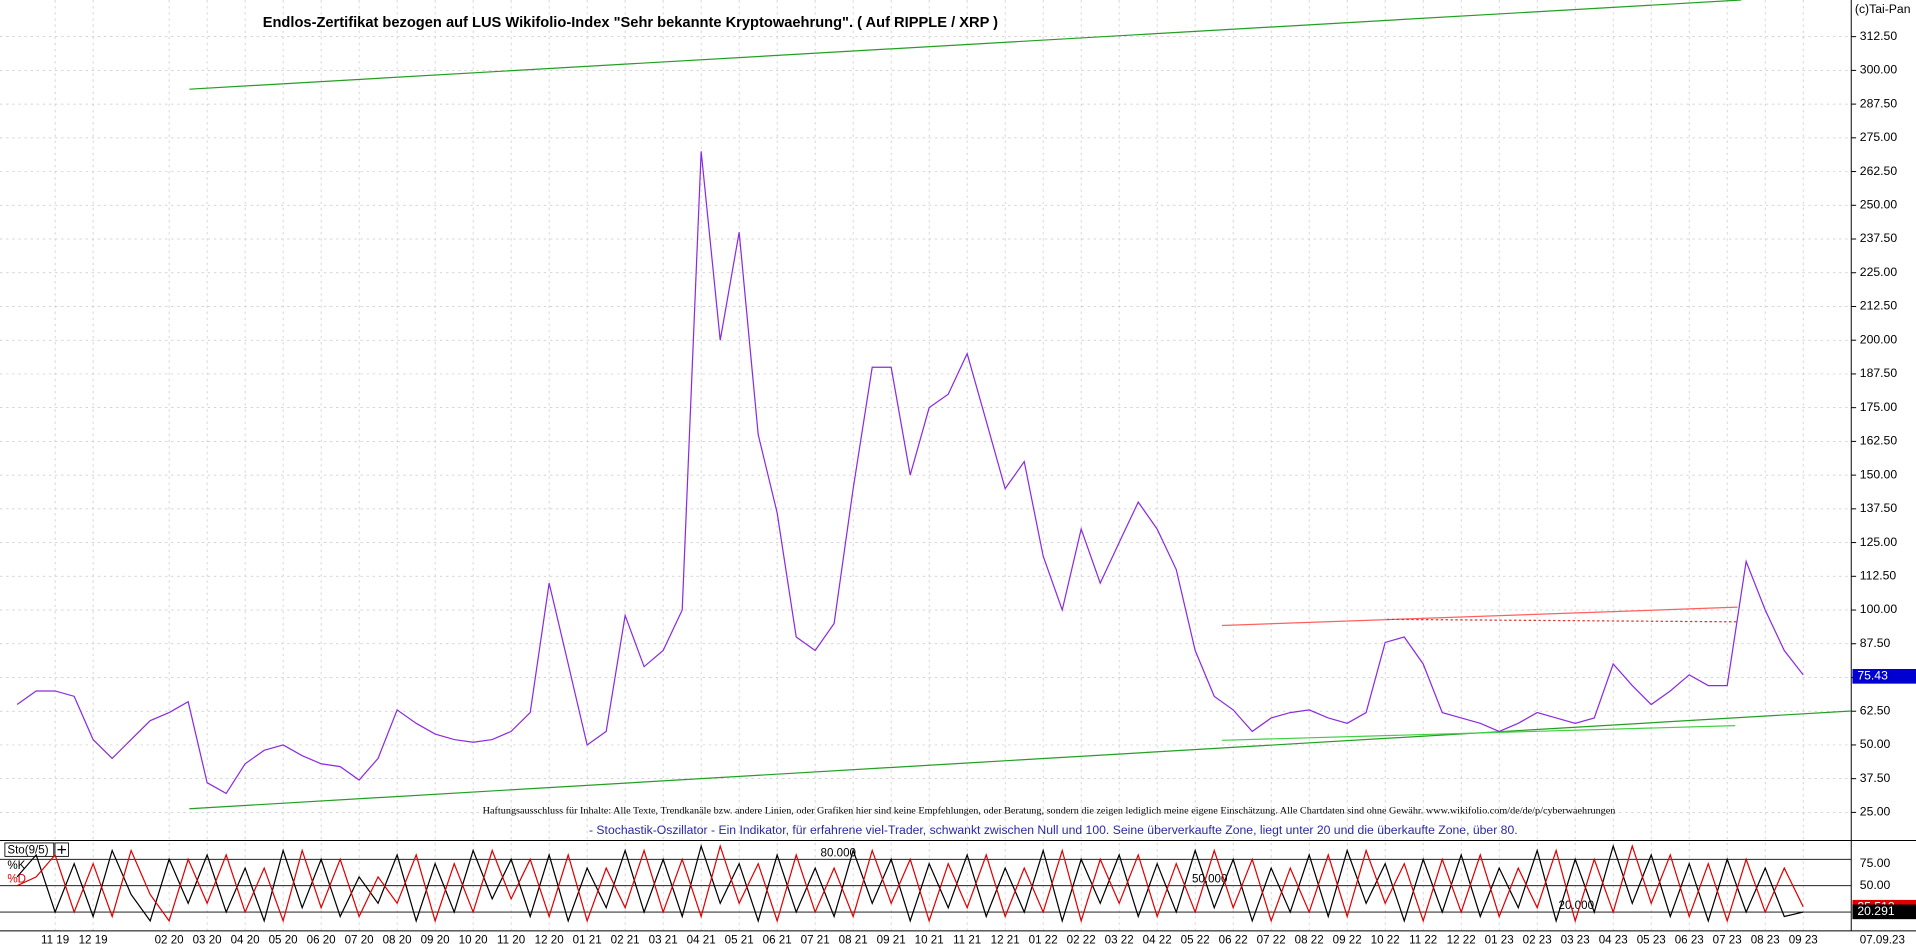 Image resolution: width=1916 pixels, height=948 pixels. Describe the element at coordinates (1765, 940) in the screenshot. I see `x-tick-label: 08 23` at that location.